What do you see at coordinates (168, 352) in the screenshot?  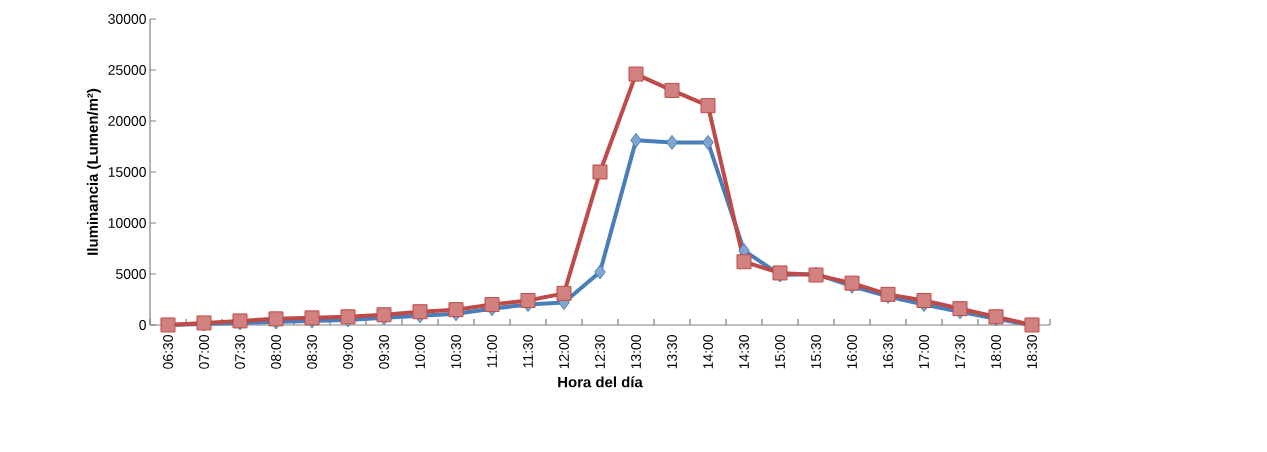 I see `x-tick-label: 06:30` at bounding box center [168, 352].